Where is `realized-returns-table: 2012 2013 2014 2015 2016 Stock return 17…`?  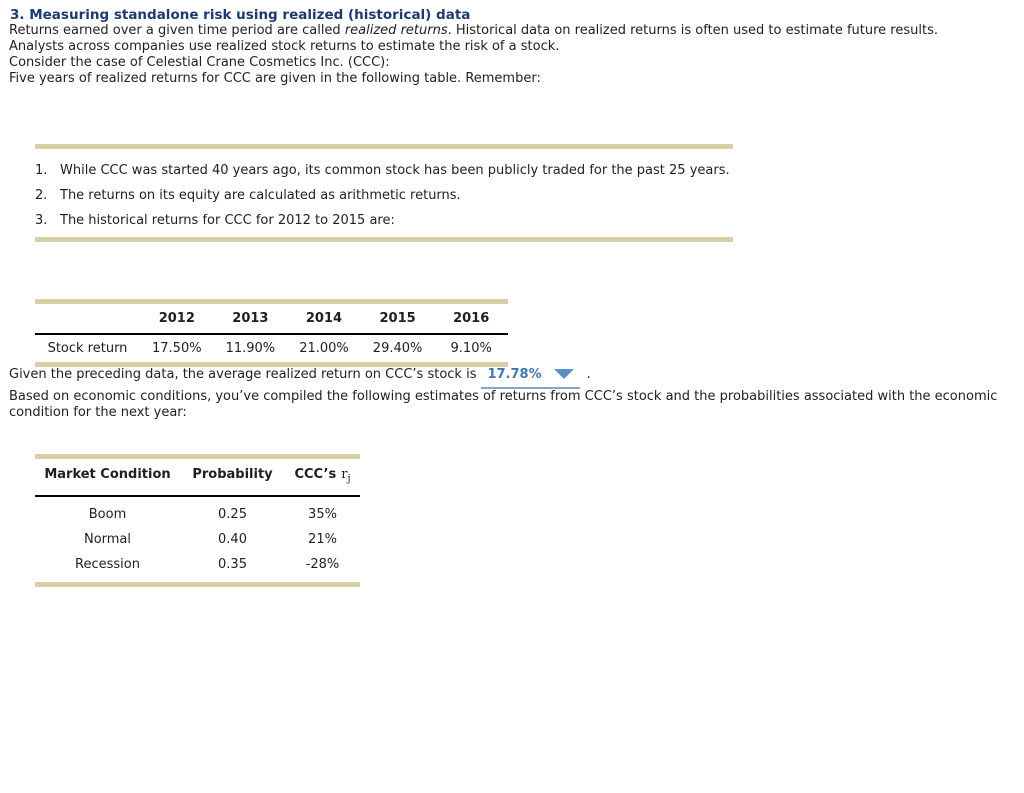 realized-returns-table: 2012 2013 2014 2015 2016 Stock return 17… is located at coordinates (271, 333).